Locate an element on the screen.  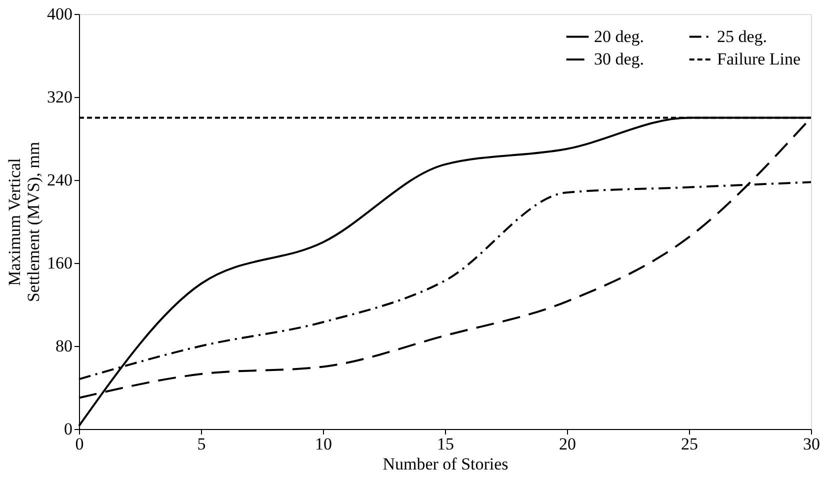
x-tick-label: 5 is located at coordinates (201, 444).